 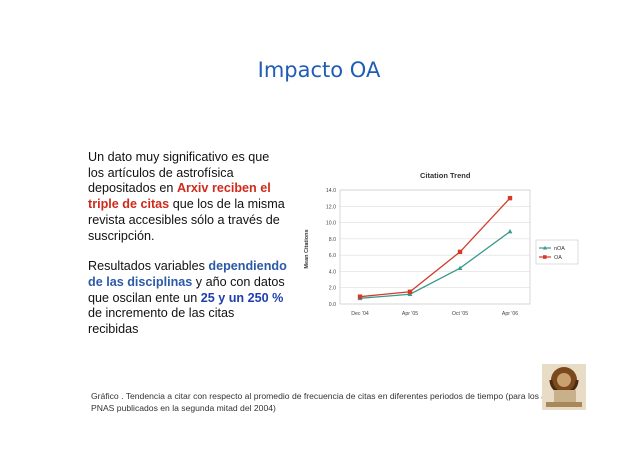 What do you see at coordinates (559, 249) in the screenshot?
I see `legend-label-noa: nOA` at bounding box center [559, 249].